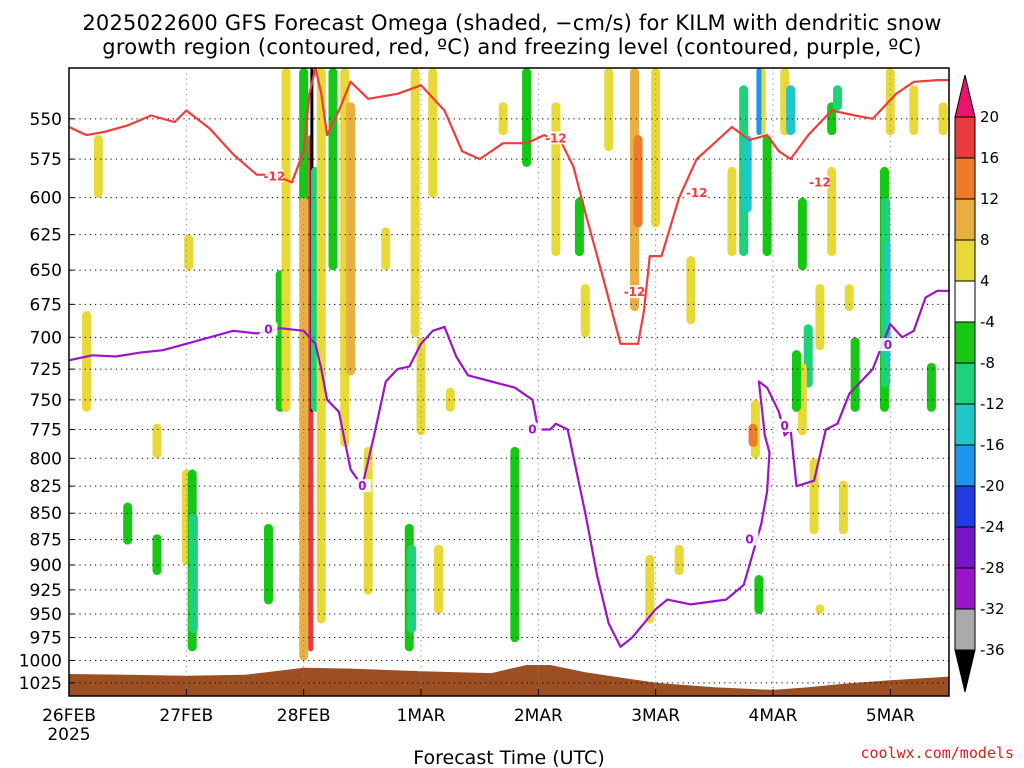  What do you see at coordinates (46, 199) in the screenshot?
I see `y-tick-label: 600` at bounding box center [46, 199].